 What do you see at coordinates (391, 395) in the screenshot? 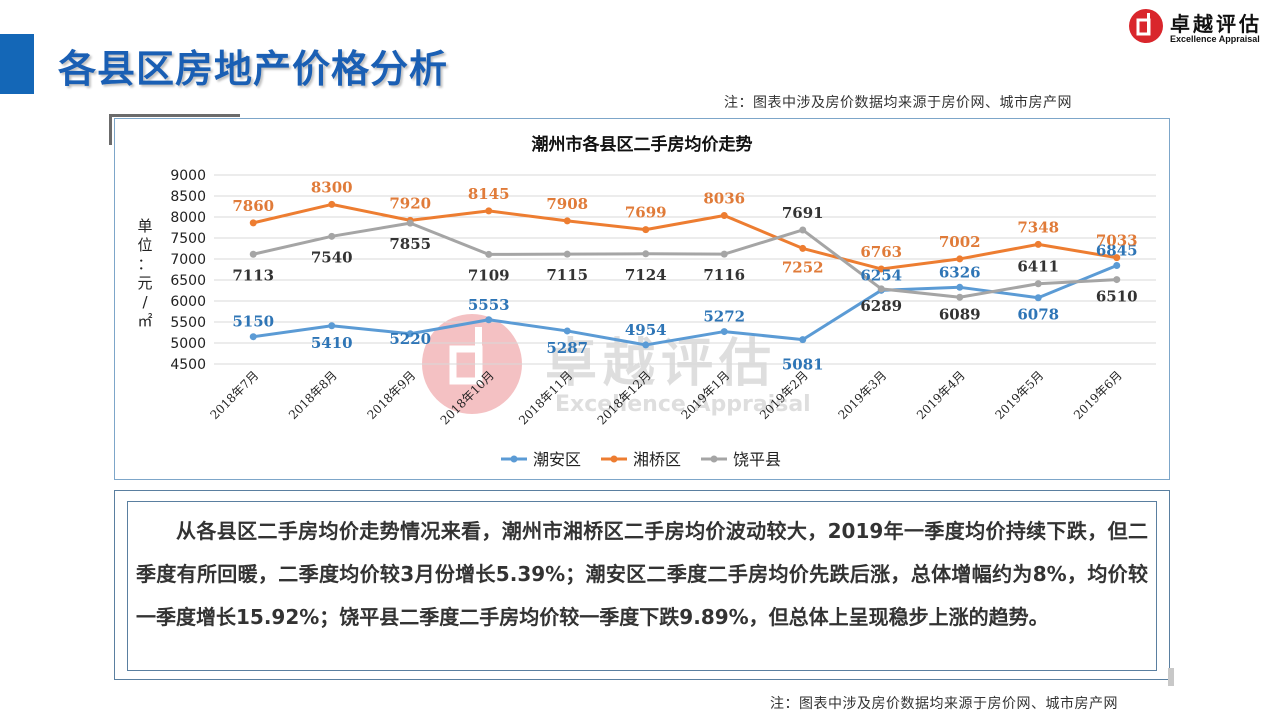
I see `x-tick-label: 2018年9月` at bounding box center [391, 395].